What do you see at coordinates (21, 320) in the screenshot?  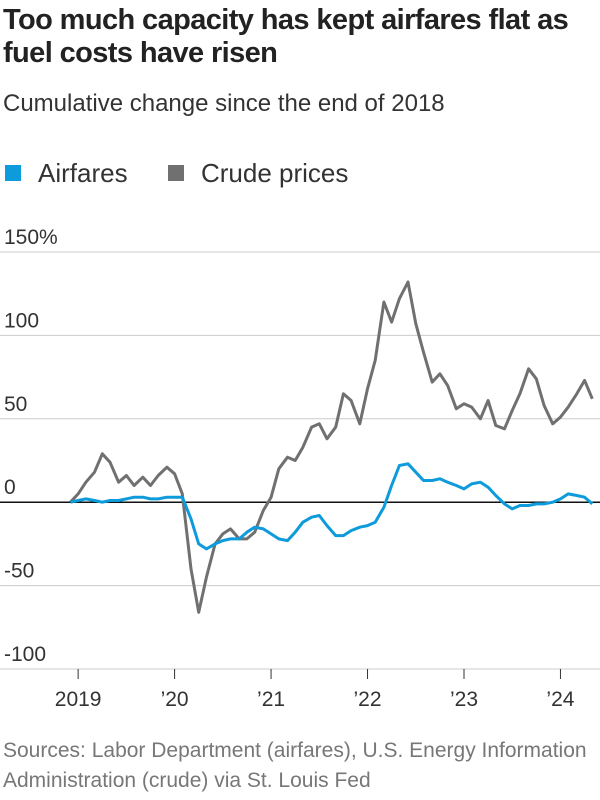 I see `y-tick-label: 100` at bounding box center [21, 320].